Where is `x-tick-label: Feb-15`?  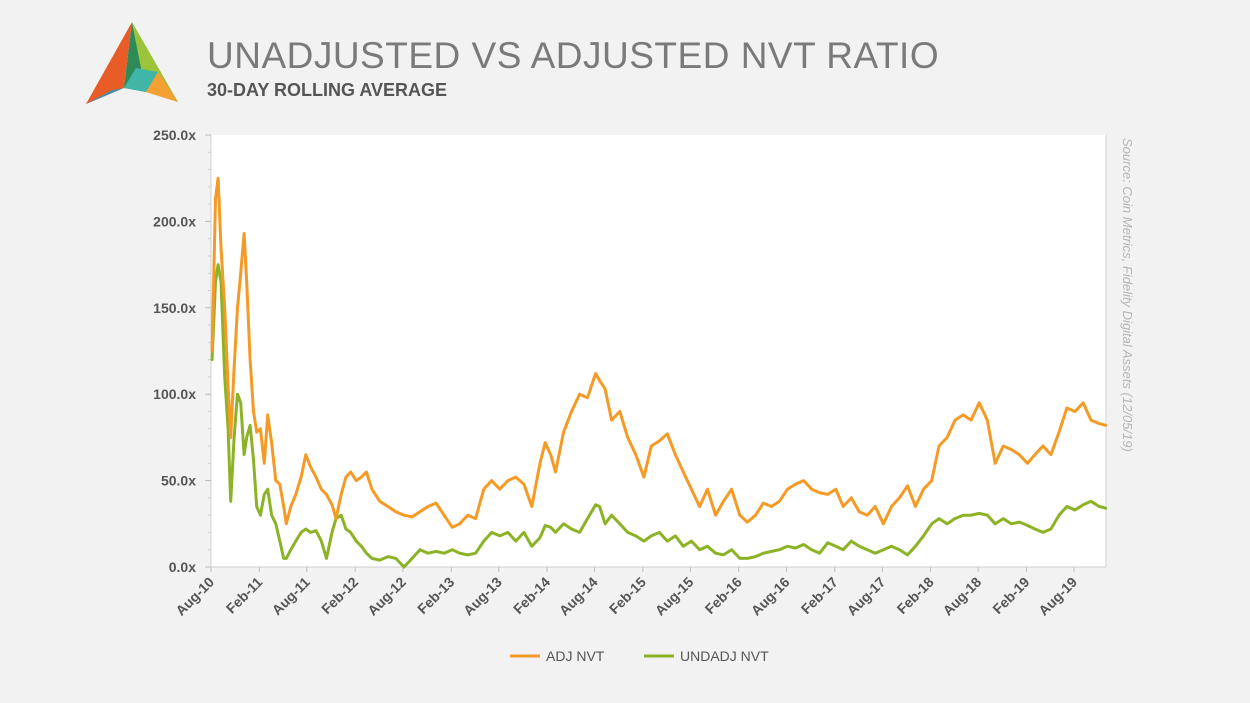 x-tick-label: Feb-15 is located at coordinates (627, 595).